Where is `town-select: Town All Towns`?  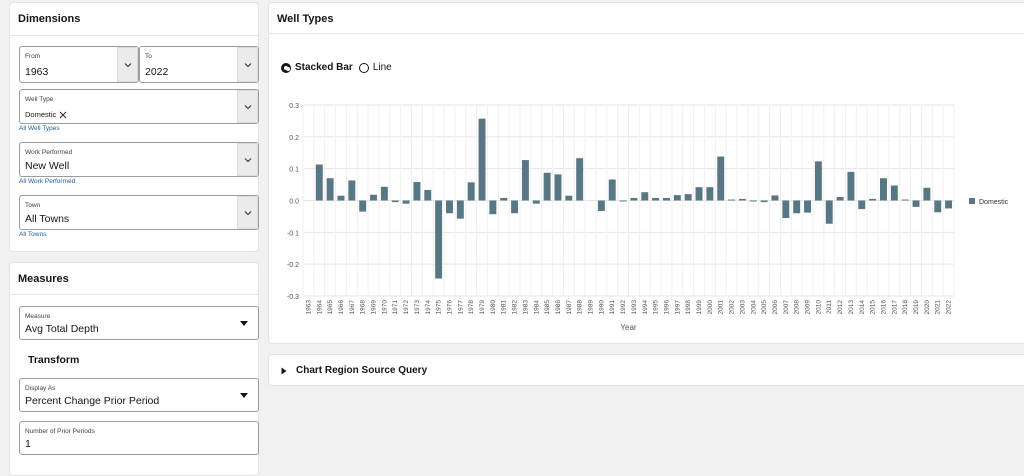
town-select: Town All Towns is located at coordinates (139, 212).